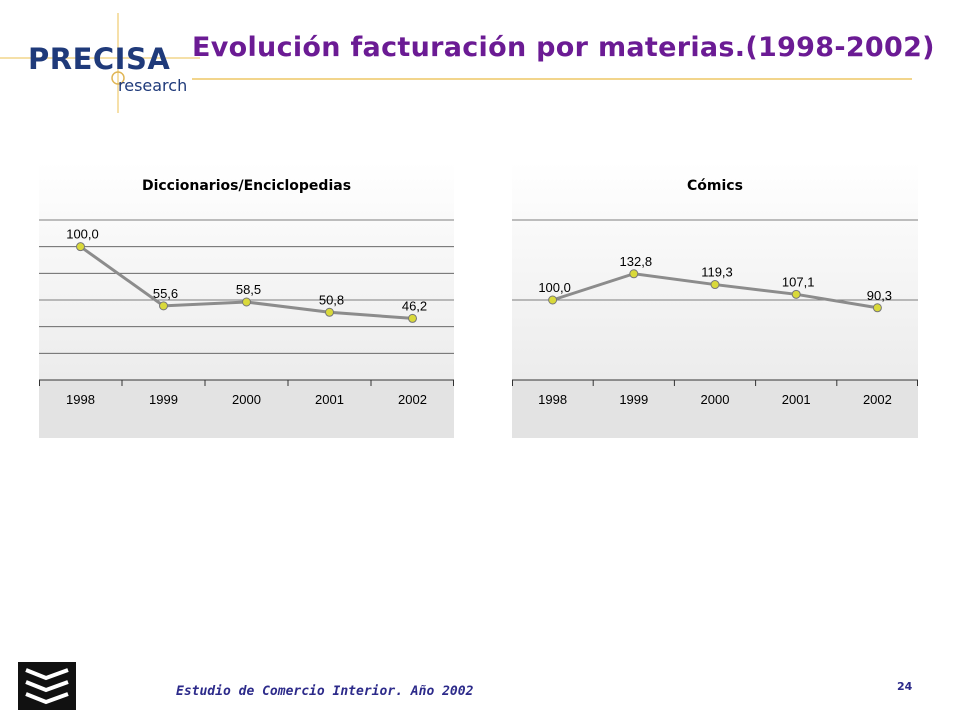 Image resolution: width=960 pixels, height=720 pixels. I want to click on title-underline, so click(552, 79).